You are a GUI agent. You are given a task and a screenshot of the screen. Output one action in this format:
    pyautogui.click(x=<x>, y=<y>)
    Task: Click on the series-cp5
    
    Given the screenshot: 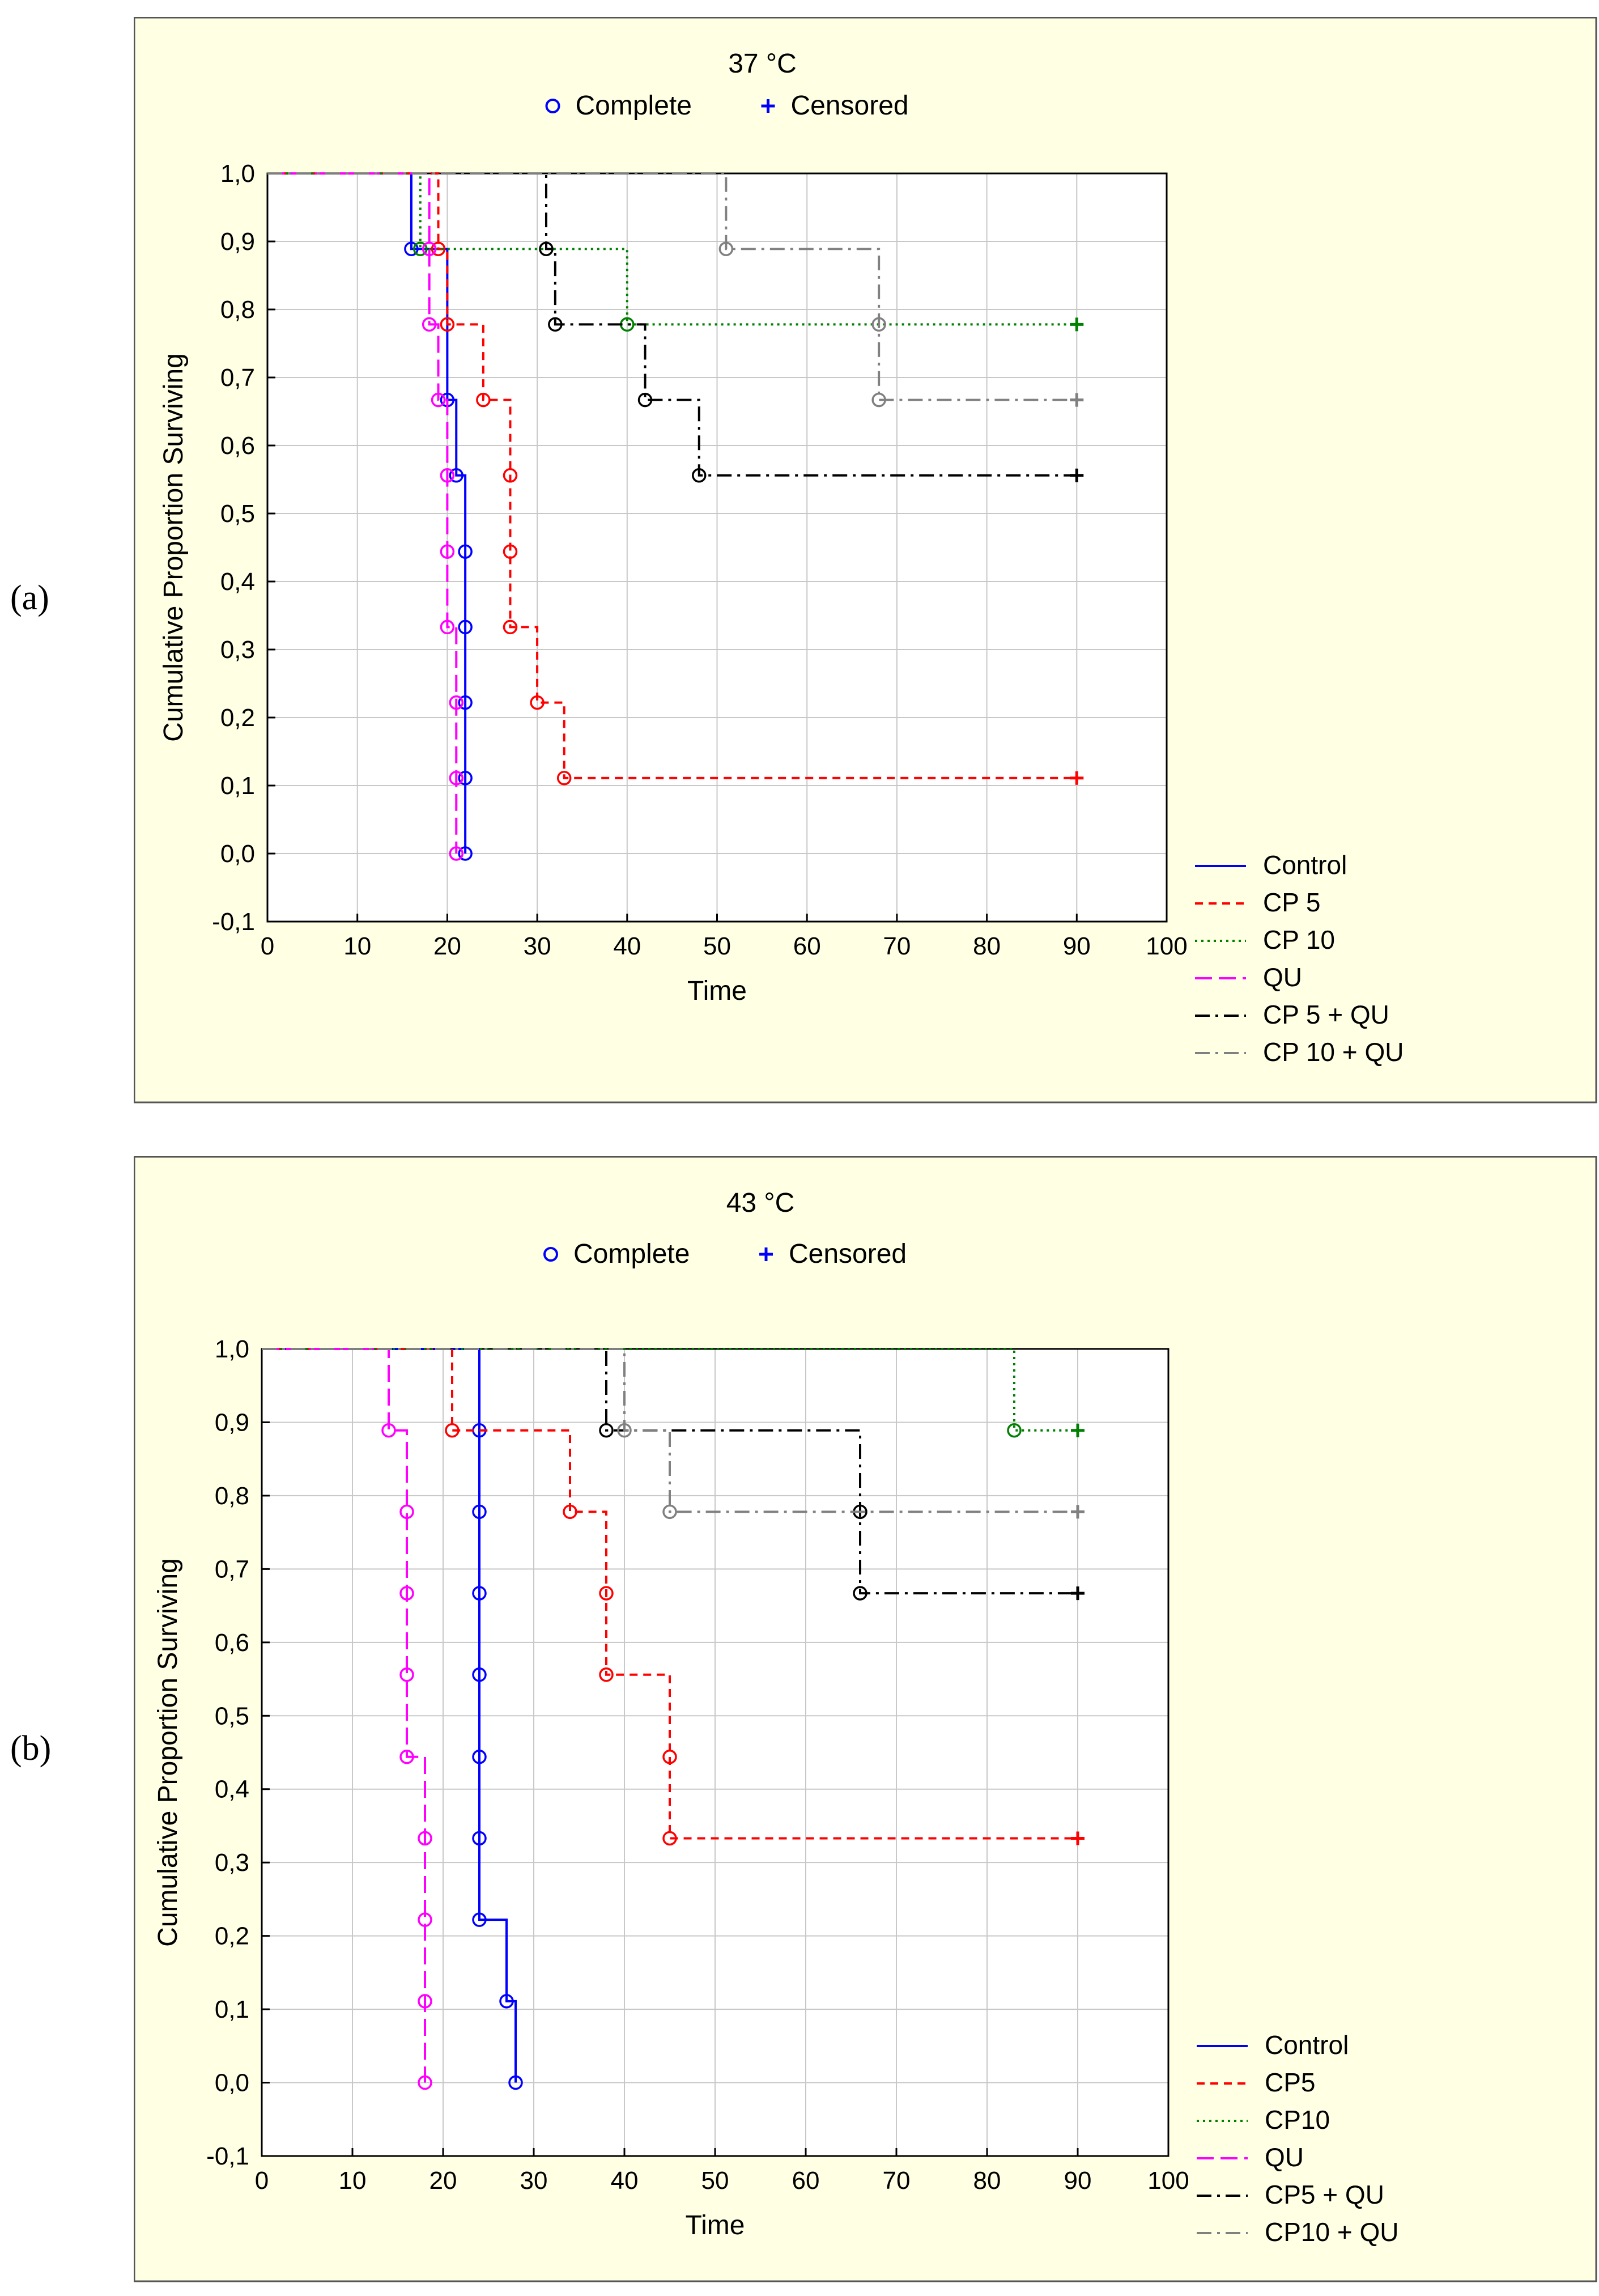 What is the action you would take?
    pyautogui.click(x=673, y=1597)
    